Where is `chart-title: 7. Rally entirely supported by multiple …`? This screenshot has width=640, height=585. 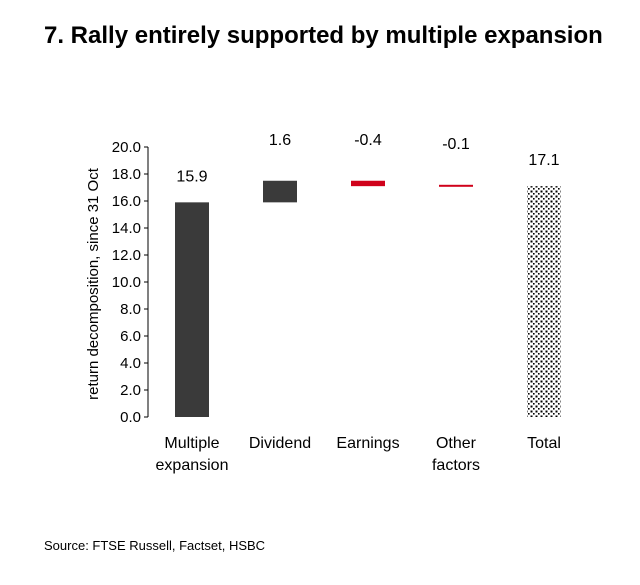
chart-title: 7. Rally entirely supported by multiple … is located at coordinates (323, 35).